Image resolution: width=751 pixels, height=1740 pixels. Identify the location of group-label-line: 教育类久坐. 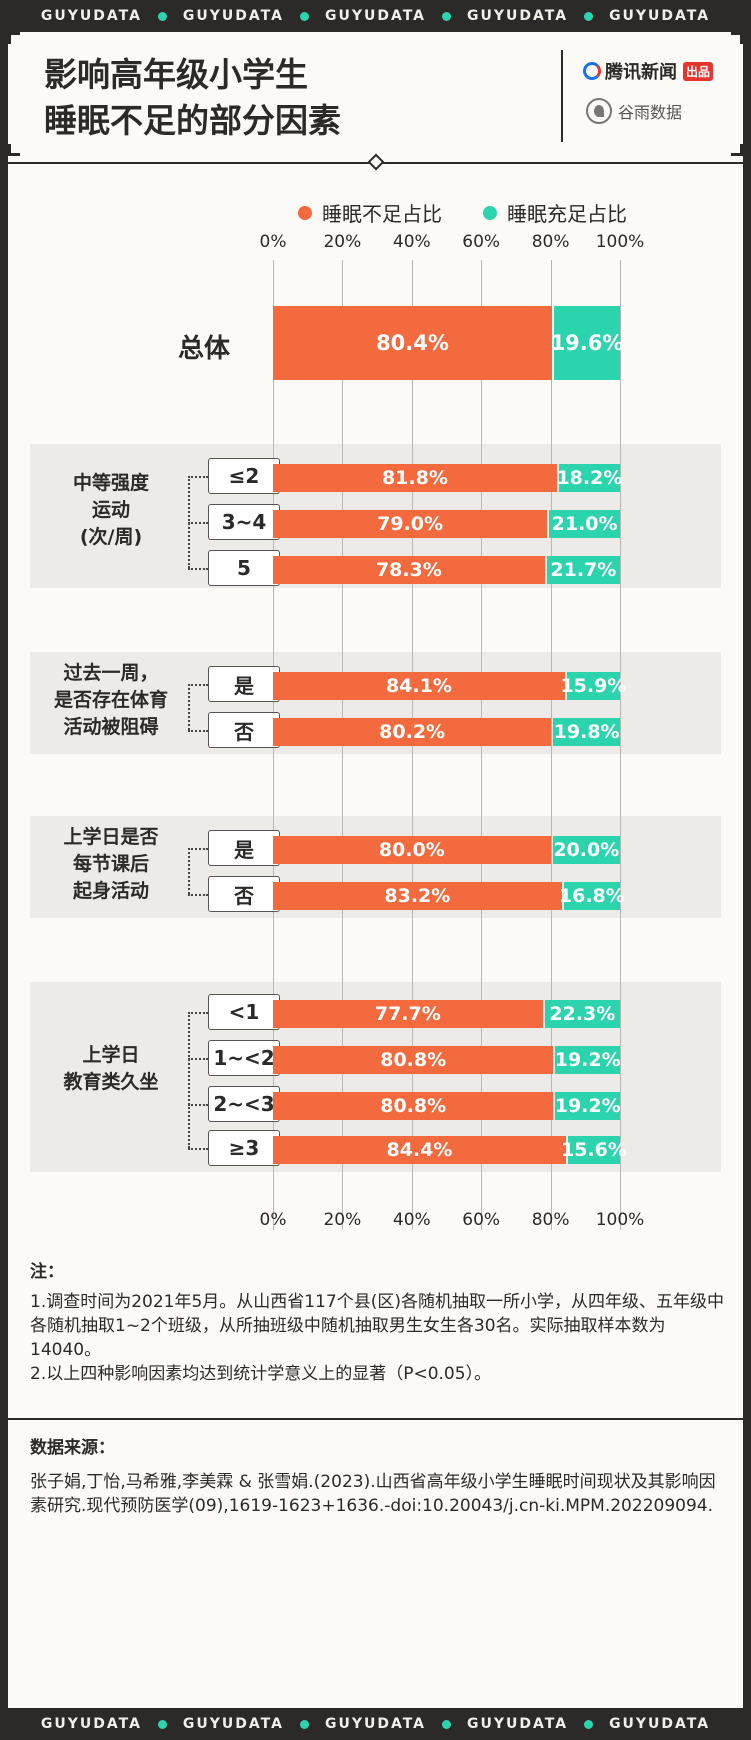
(111, 1082).